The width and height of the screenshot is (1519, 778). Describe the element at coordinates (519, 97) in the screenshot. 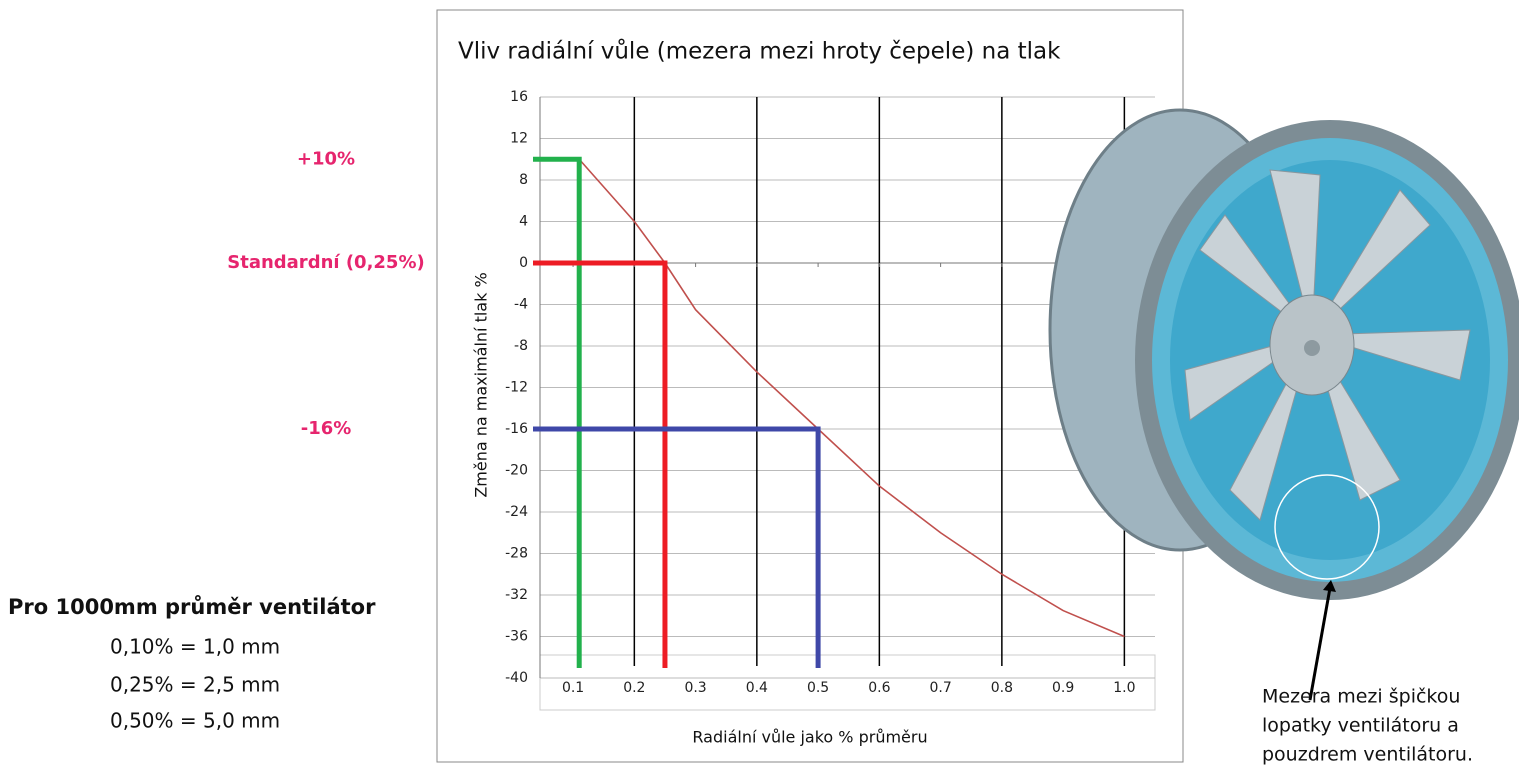

I see `y-tick-label: 16` at that location.